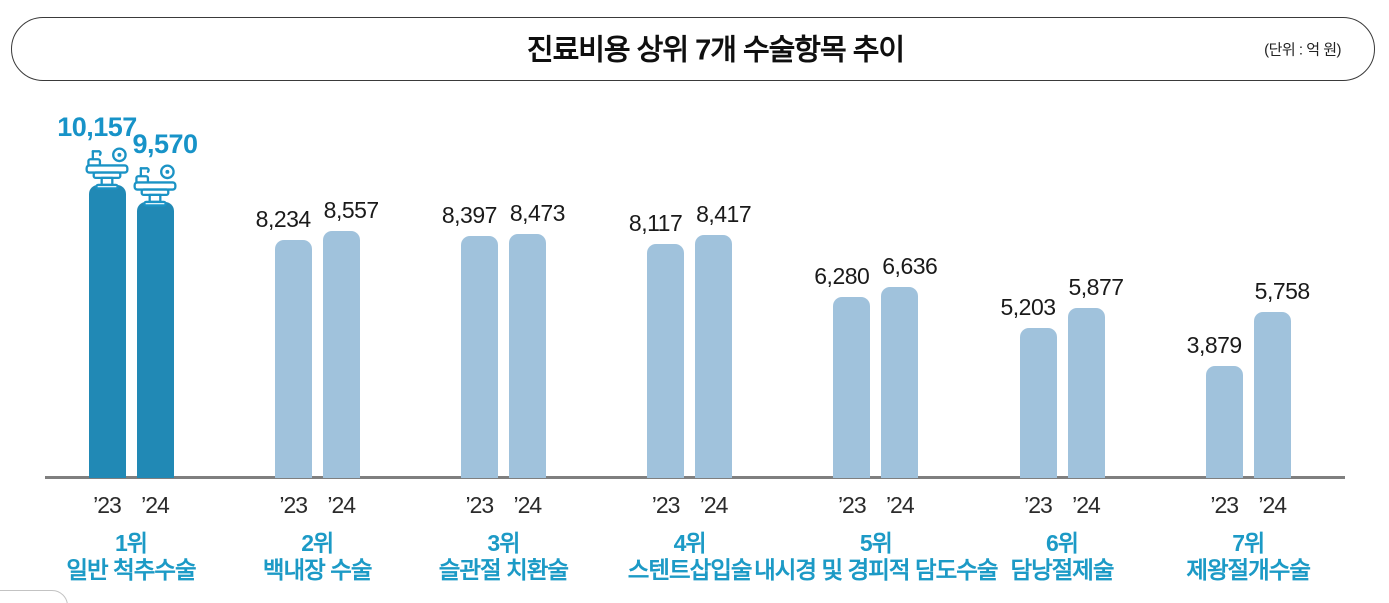 The height and width of the screenshot is (603, 1389). Describe the element at coordinates (1214, 345) in the screenshot. I see `value-label-2023: 3,879` at that location.